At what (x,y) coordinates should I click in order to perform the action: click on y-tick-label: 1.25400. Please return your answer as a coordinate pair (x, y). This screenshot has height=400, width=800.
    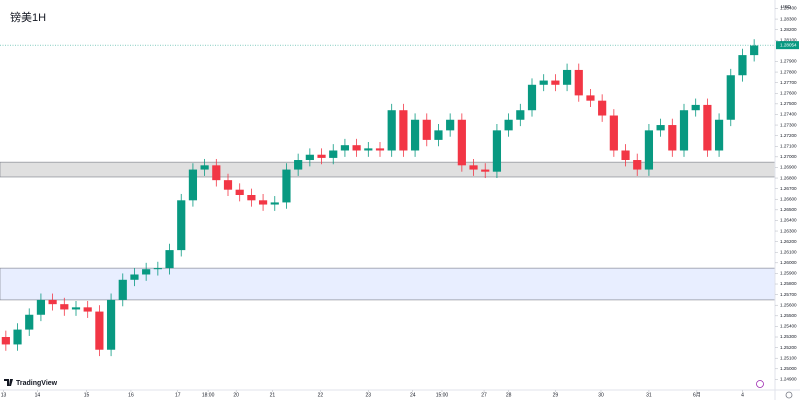
    Looking at the image, I should click on (788, 326).